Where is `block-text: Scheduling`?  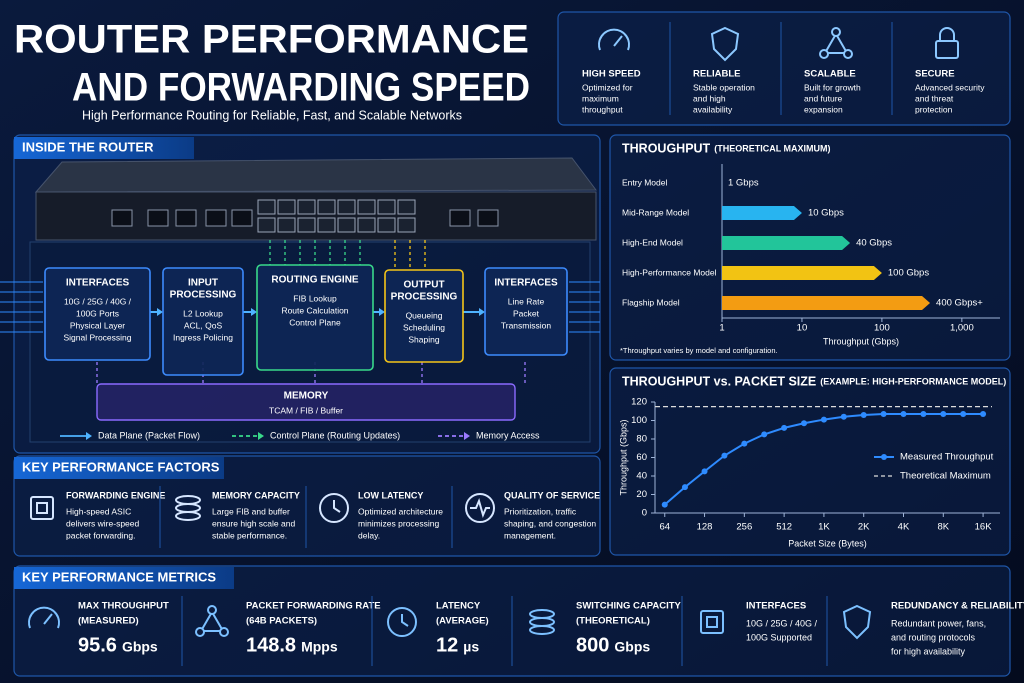 block-text: Scheduling is located at coordinates (424, 327).